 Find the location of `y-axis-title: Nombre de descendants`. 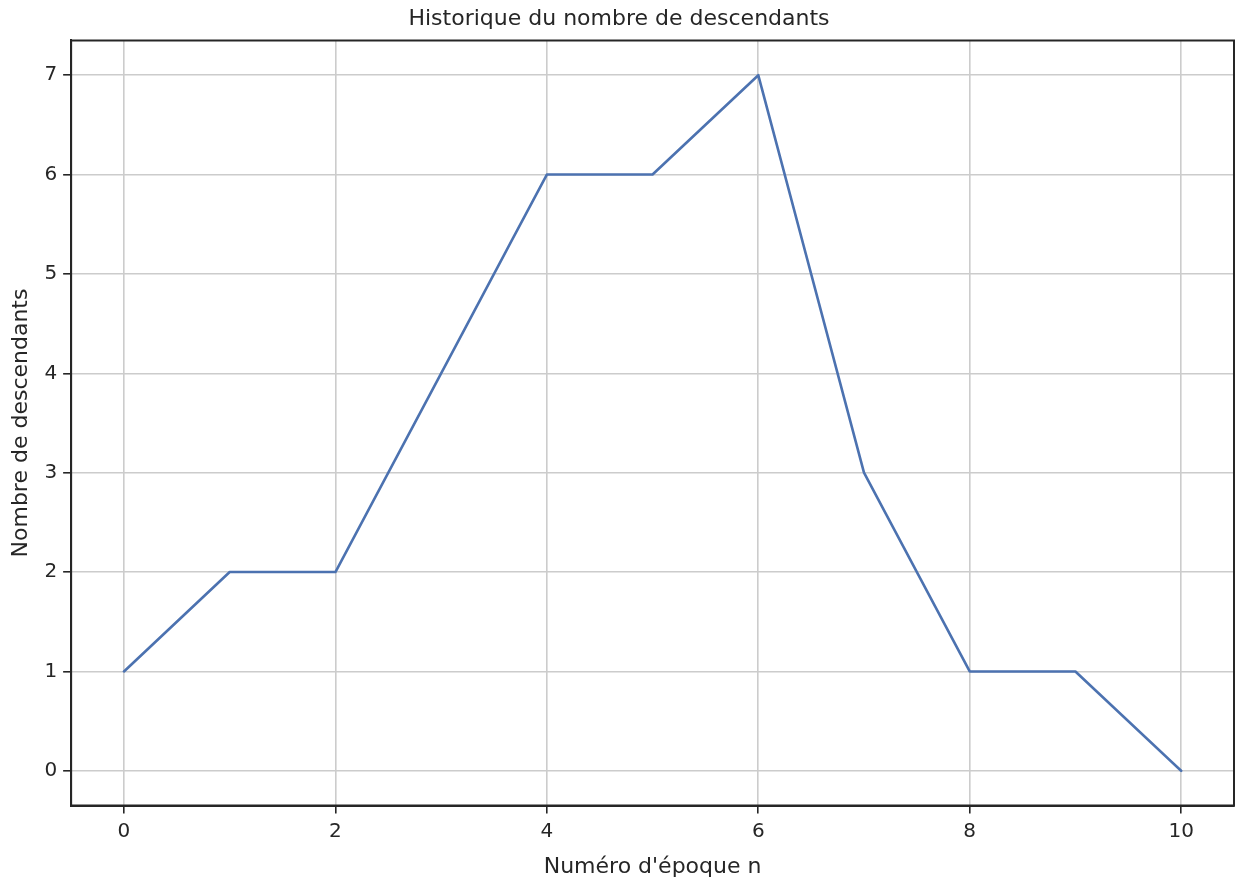

y-axis-title: Nombre de descendants is located at coordinates (19, 423).